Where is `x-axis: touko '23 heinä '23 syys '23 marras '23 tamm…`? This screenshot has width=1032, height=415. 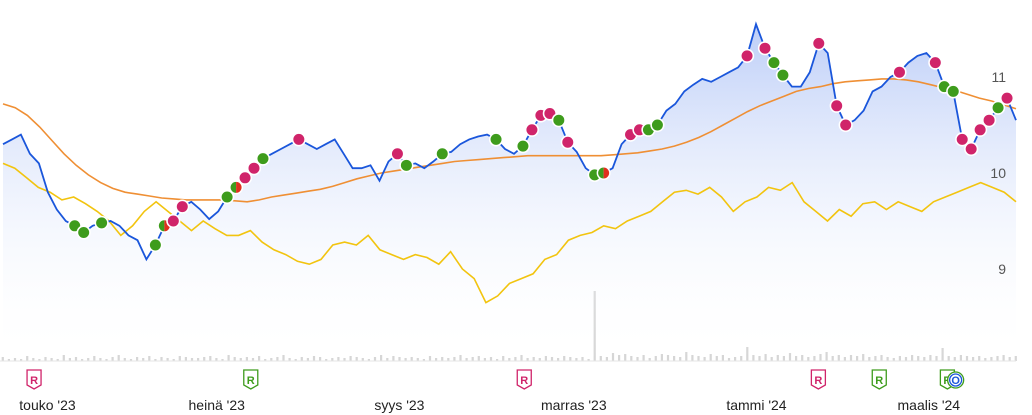 x-axis: touko '23 heinä '23 syys '23 marras '23 tamm… is located at coordinates (489, 405).